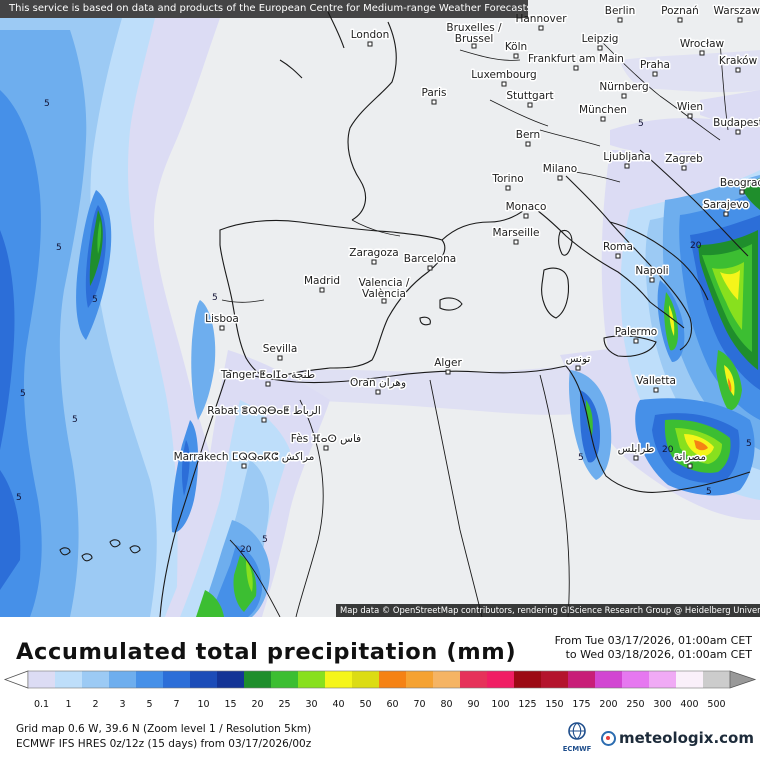 The width and height of the screenshot is (760, 760). Describe the element at coordinates (658, 654) in the screenshot. I see `period-to: to Wed 03/18/2026, 01:00am CET` at that location.